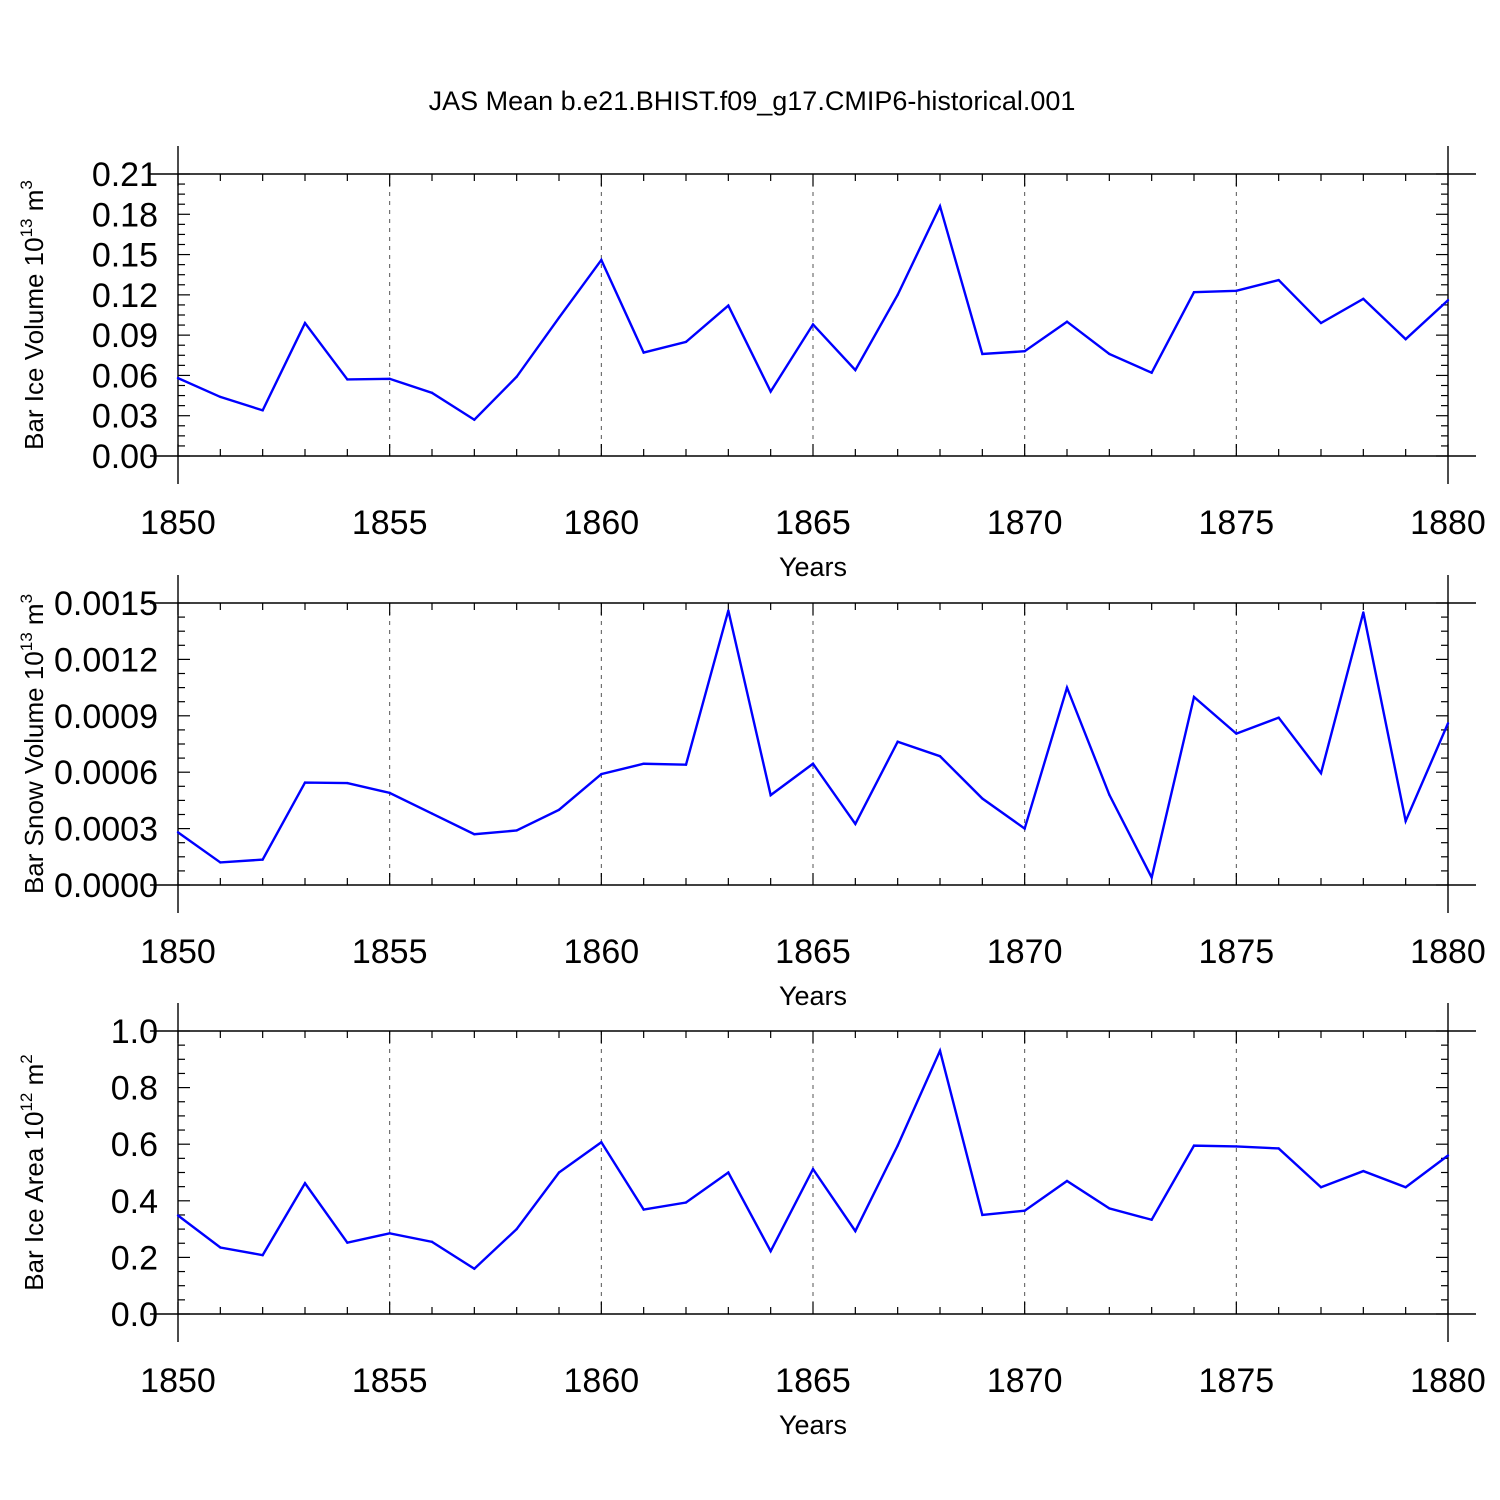 The width and height of the screenshot is (1500, 1500). Describe the element at coordinates (134, 1089) in the screenshot. I see `y-tick-label: 0.8` at that location.